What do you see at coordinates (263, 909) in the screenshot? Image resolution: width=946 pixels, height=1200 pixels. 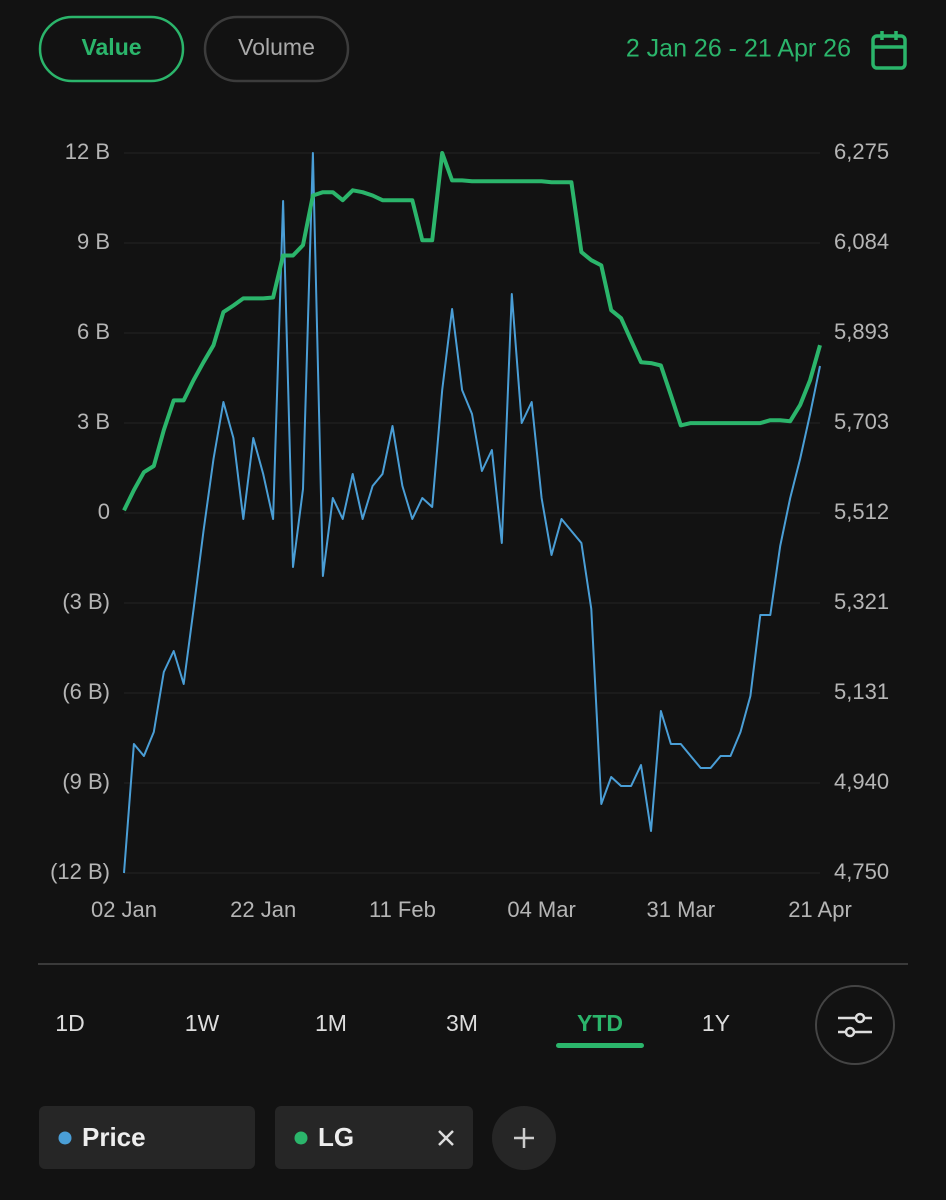 I see `x-tick-label: 22 Jan` at bounding box center [263, 909].